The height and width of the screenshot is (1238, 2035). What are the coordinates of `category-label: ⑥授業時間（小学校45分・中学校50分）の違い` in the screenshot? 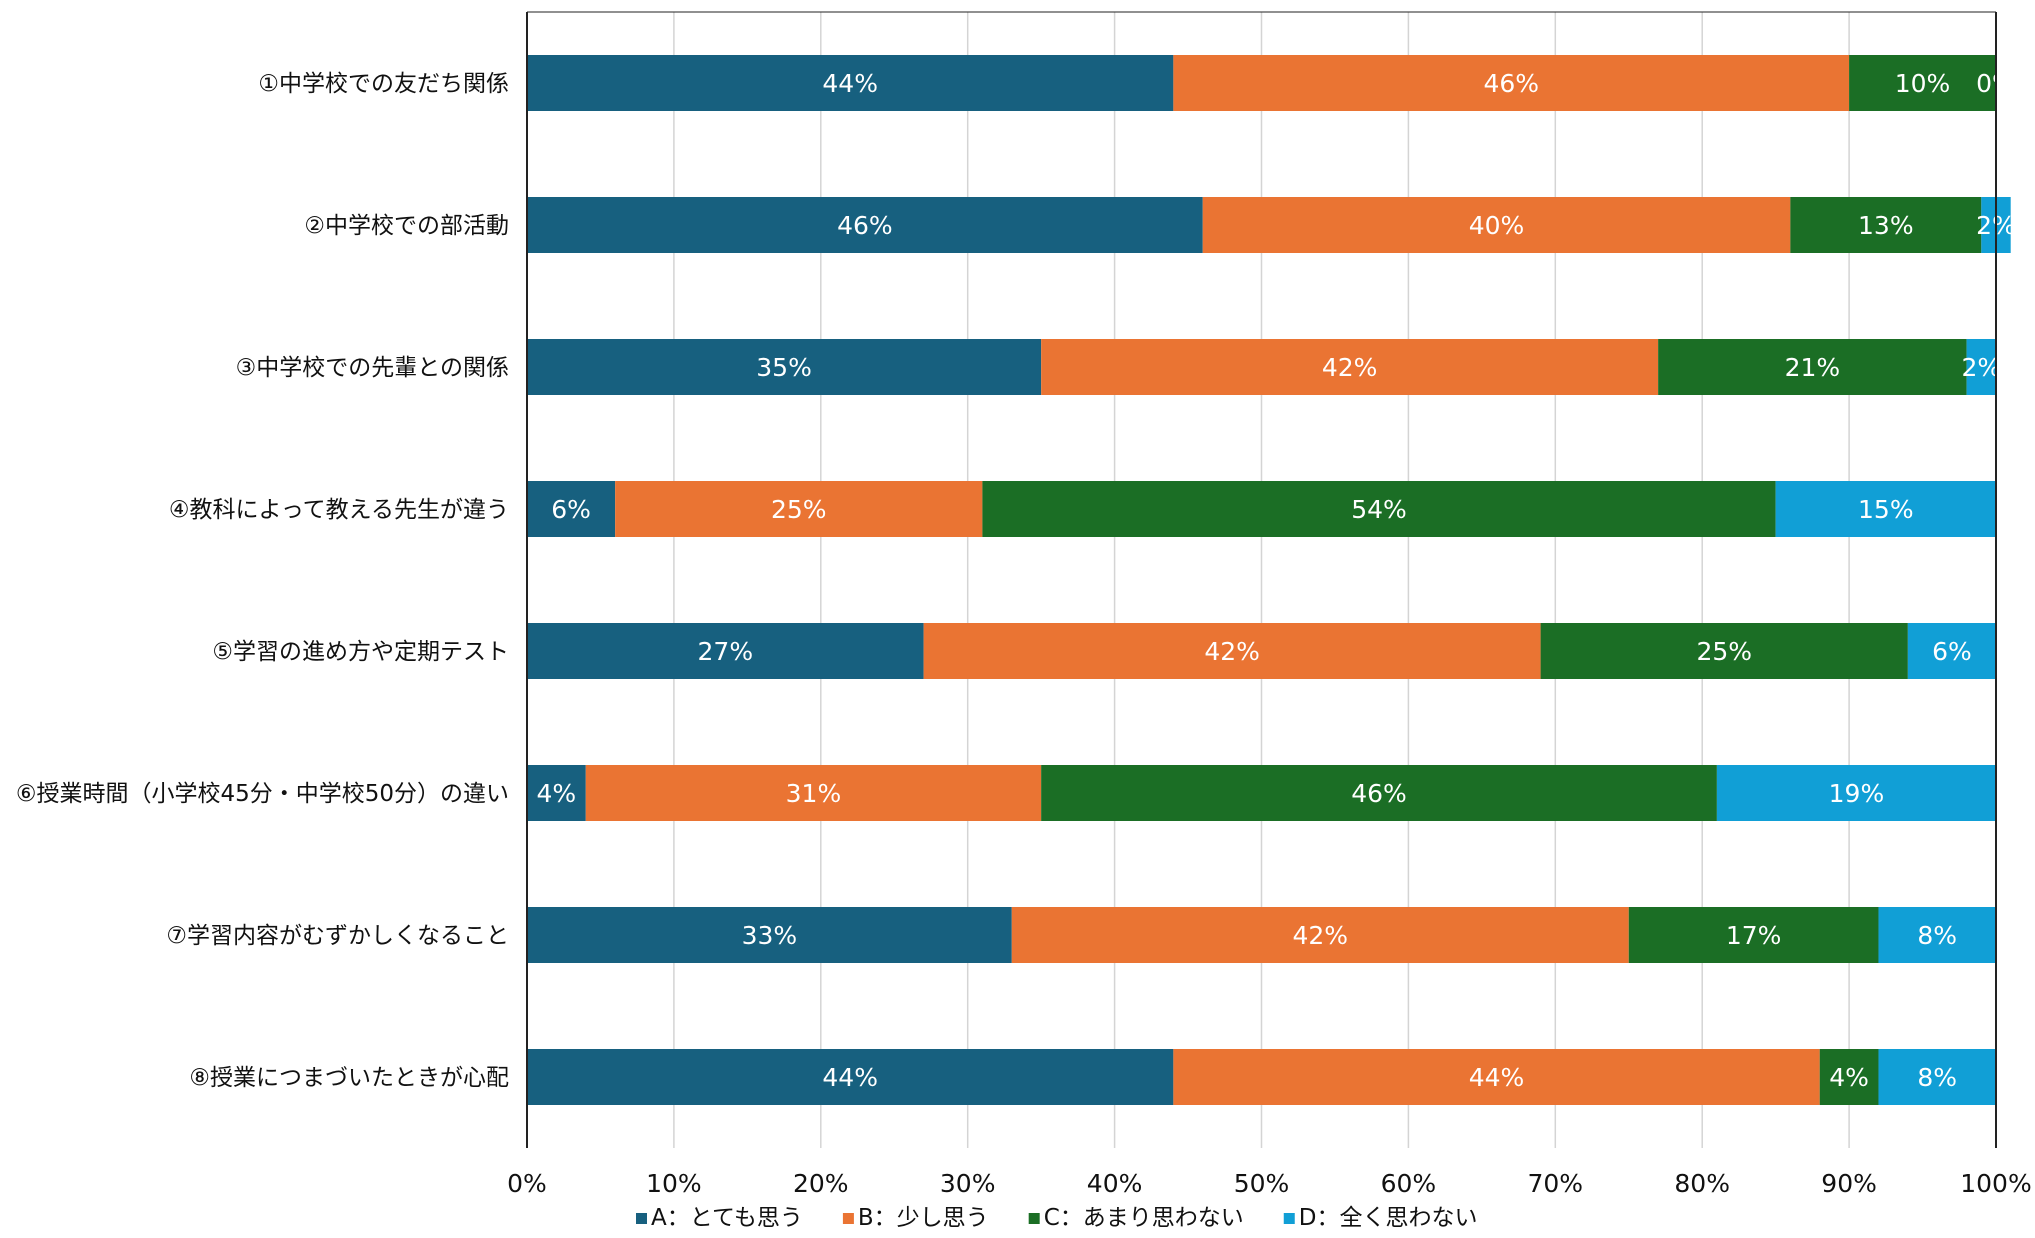 It's located at (262, 794).